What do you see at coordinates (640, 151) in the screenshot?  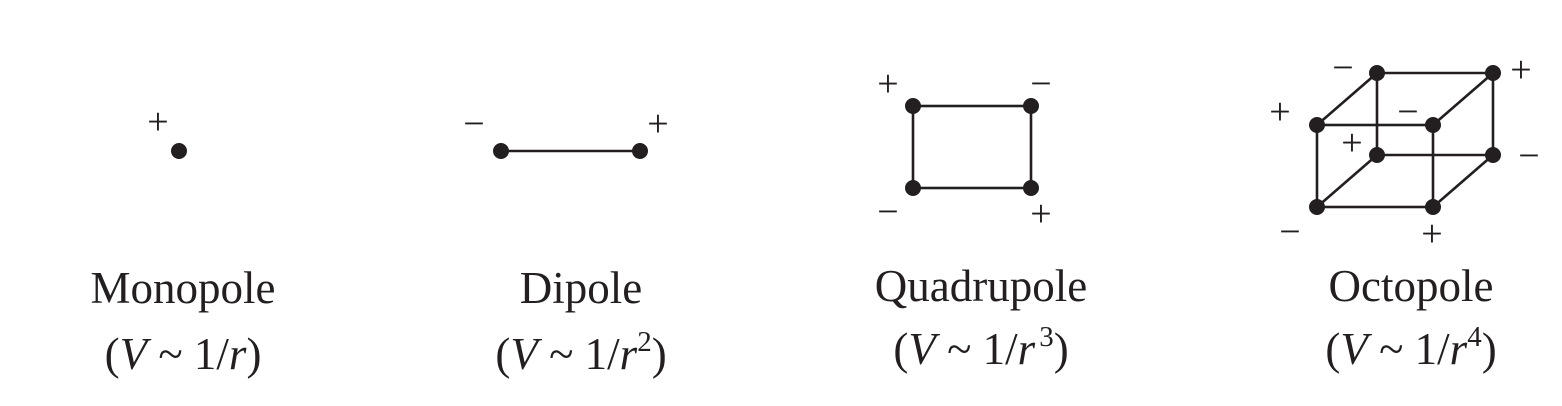 I see `dipole-charge-positive` at bounding box center [640, 151].